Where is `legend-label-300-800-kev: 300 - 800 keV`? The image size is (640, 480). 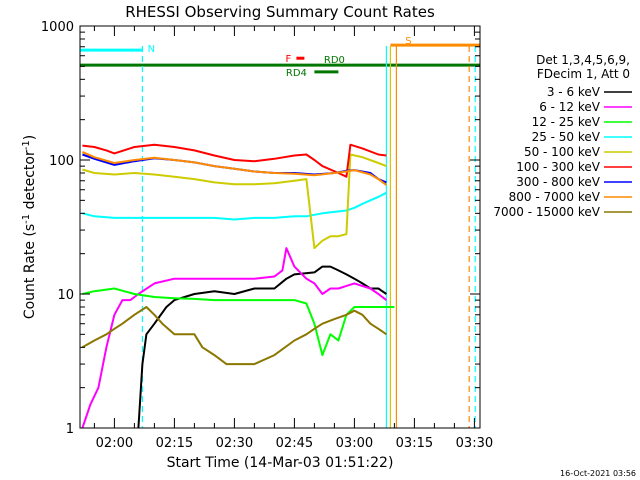 legend-label-300-800-kev: 300 - 800 keV is located at coordinates (558, 182).